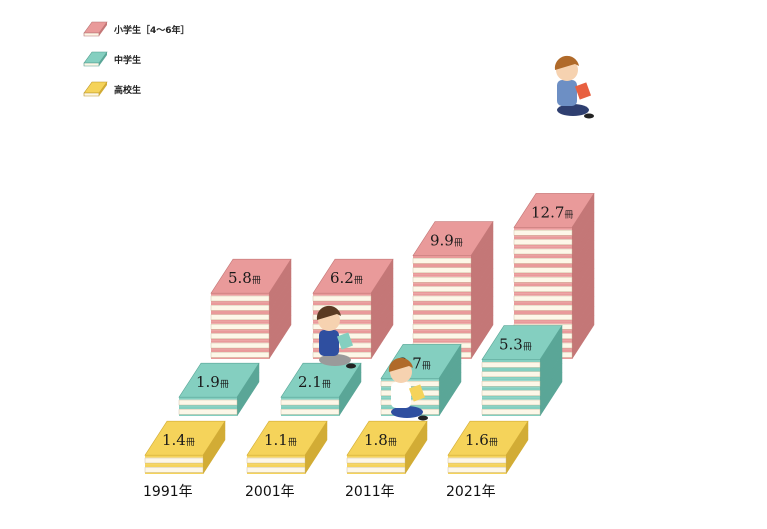  I want to click on tick-label-1: 2001年, so click(270, 492).